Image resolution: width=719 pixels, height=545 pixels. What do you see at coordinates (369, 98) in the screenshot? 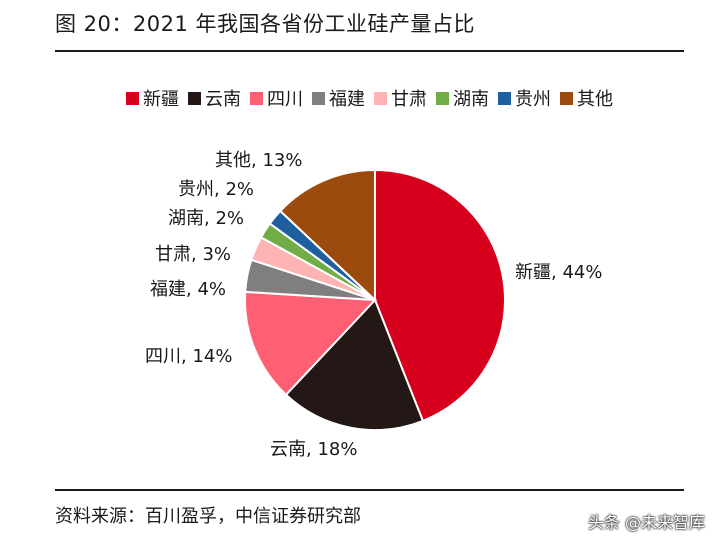
I see `chart-legend: 新疆 云南 四川 福建 甘肃 湖南 贵州 其他` at bounding box center [369, 98].